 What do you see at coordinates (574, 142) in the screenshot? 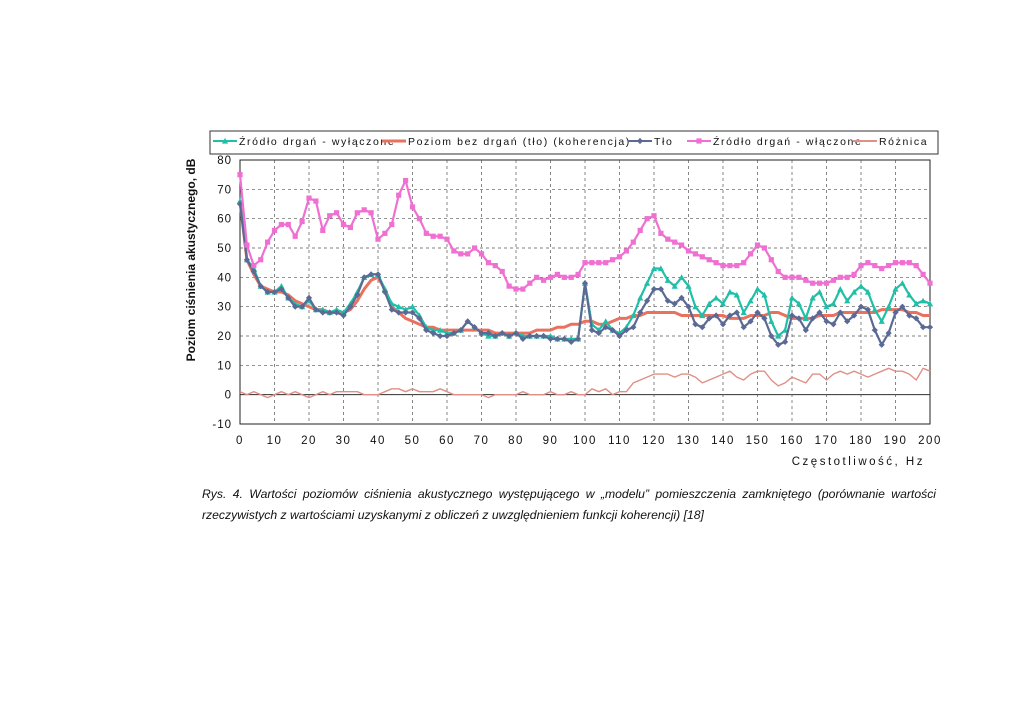
I see `legend-box` at bounding box center [574, 142].